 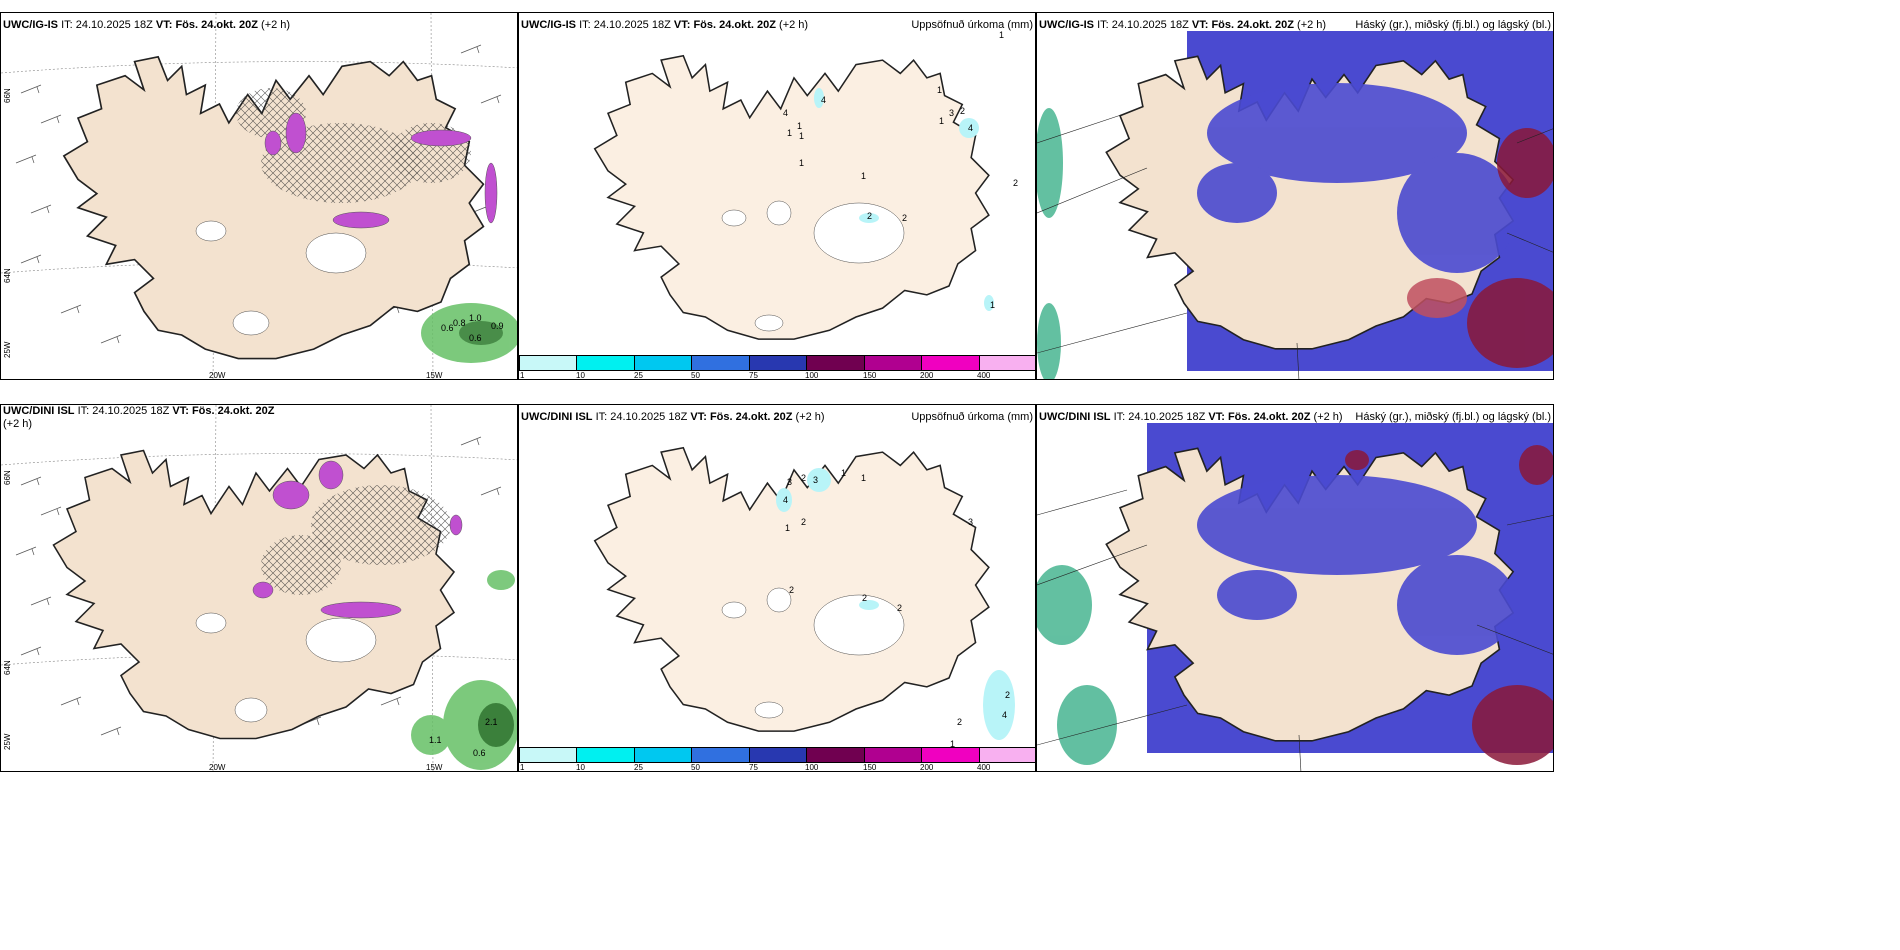 I want to click on wind-label: 1.0, so click(x=475, y=318).